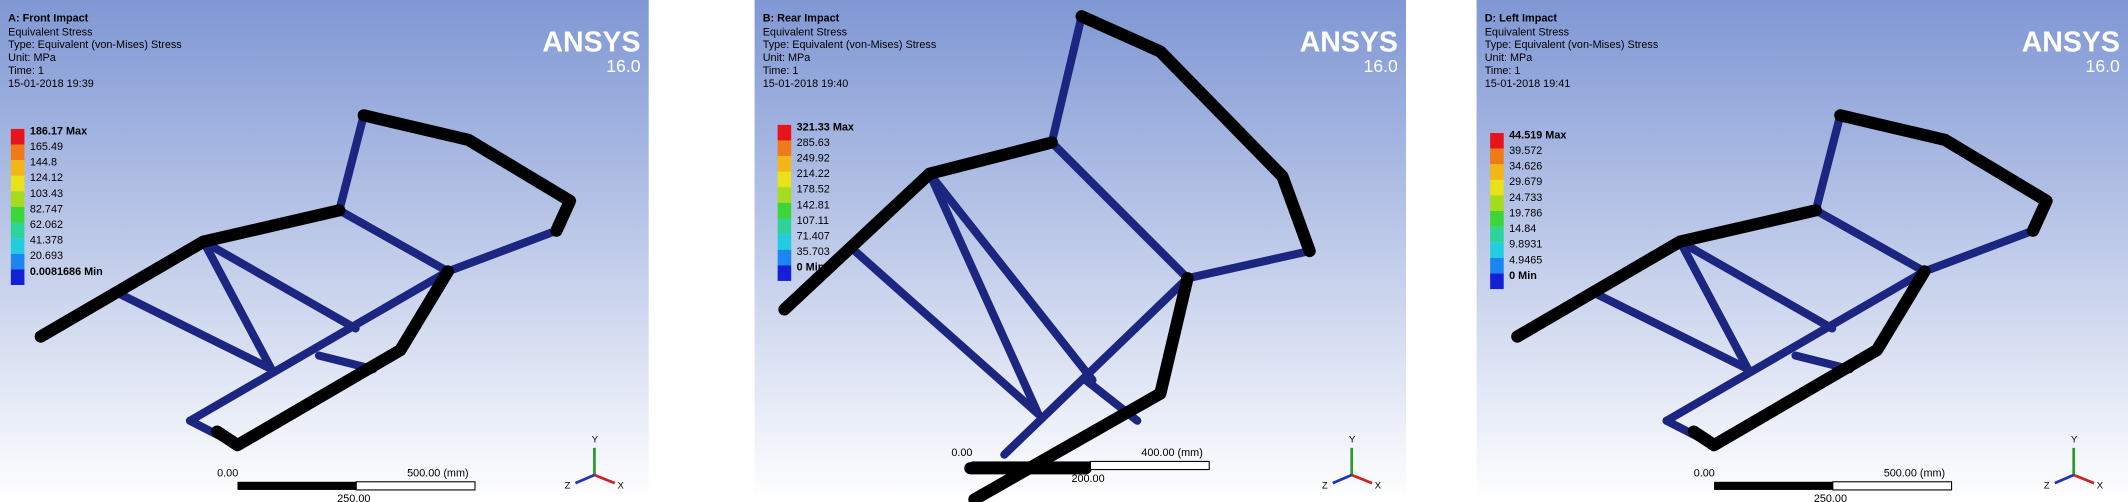 The image size is (2128, 502). Describe the element at coordinates (1525, 151) in the screenshot. I see `legend-label: 39.572` at that location.